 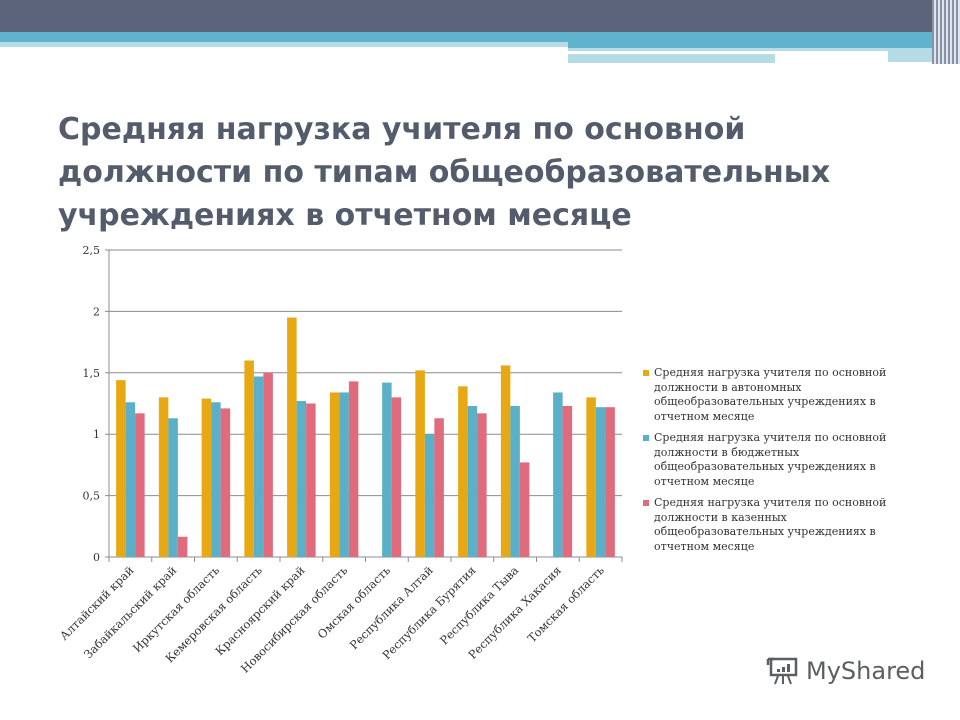 I want to click on header-stripes, so click(x=946, y=32).